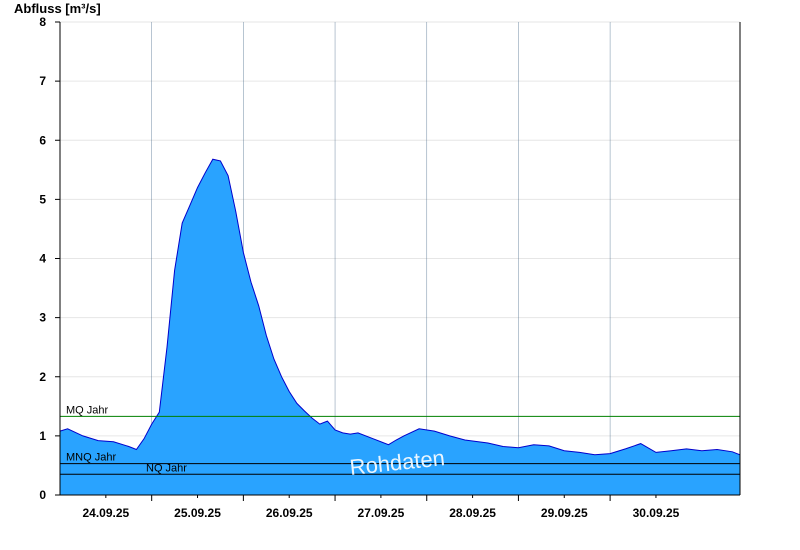 The width and height of the screenshot is (800, 550). Describe the element at coordinates (400, 439) in the screenshot. I see `reference-lines: MQ Jahr MNQ Jahr NQ Jahr` at that location.